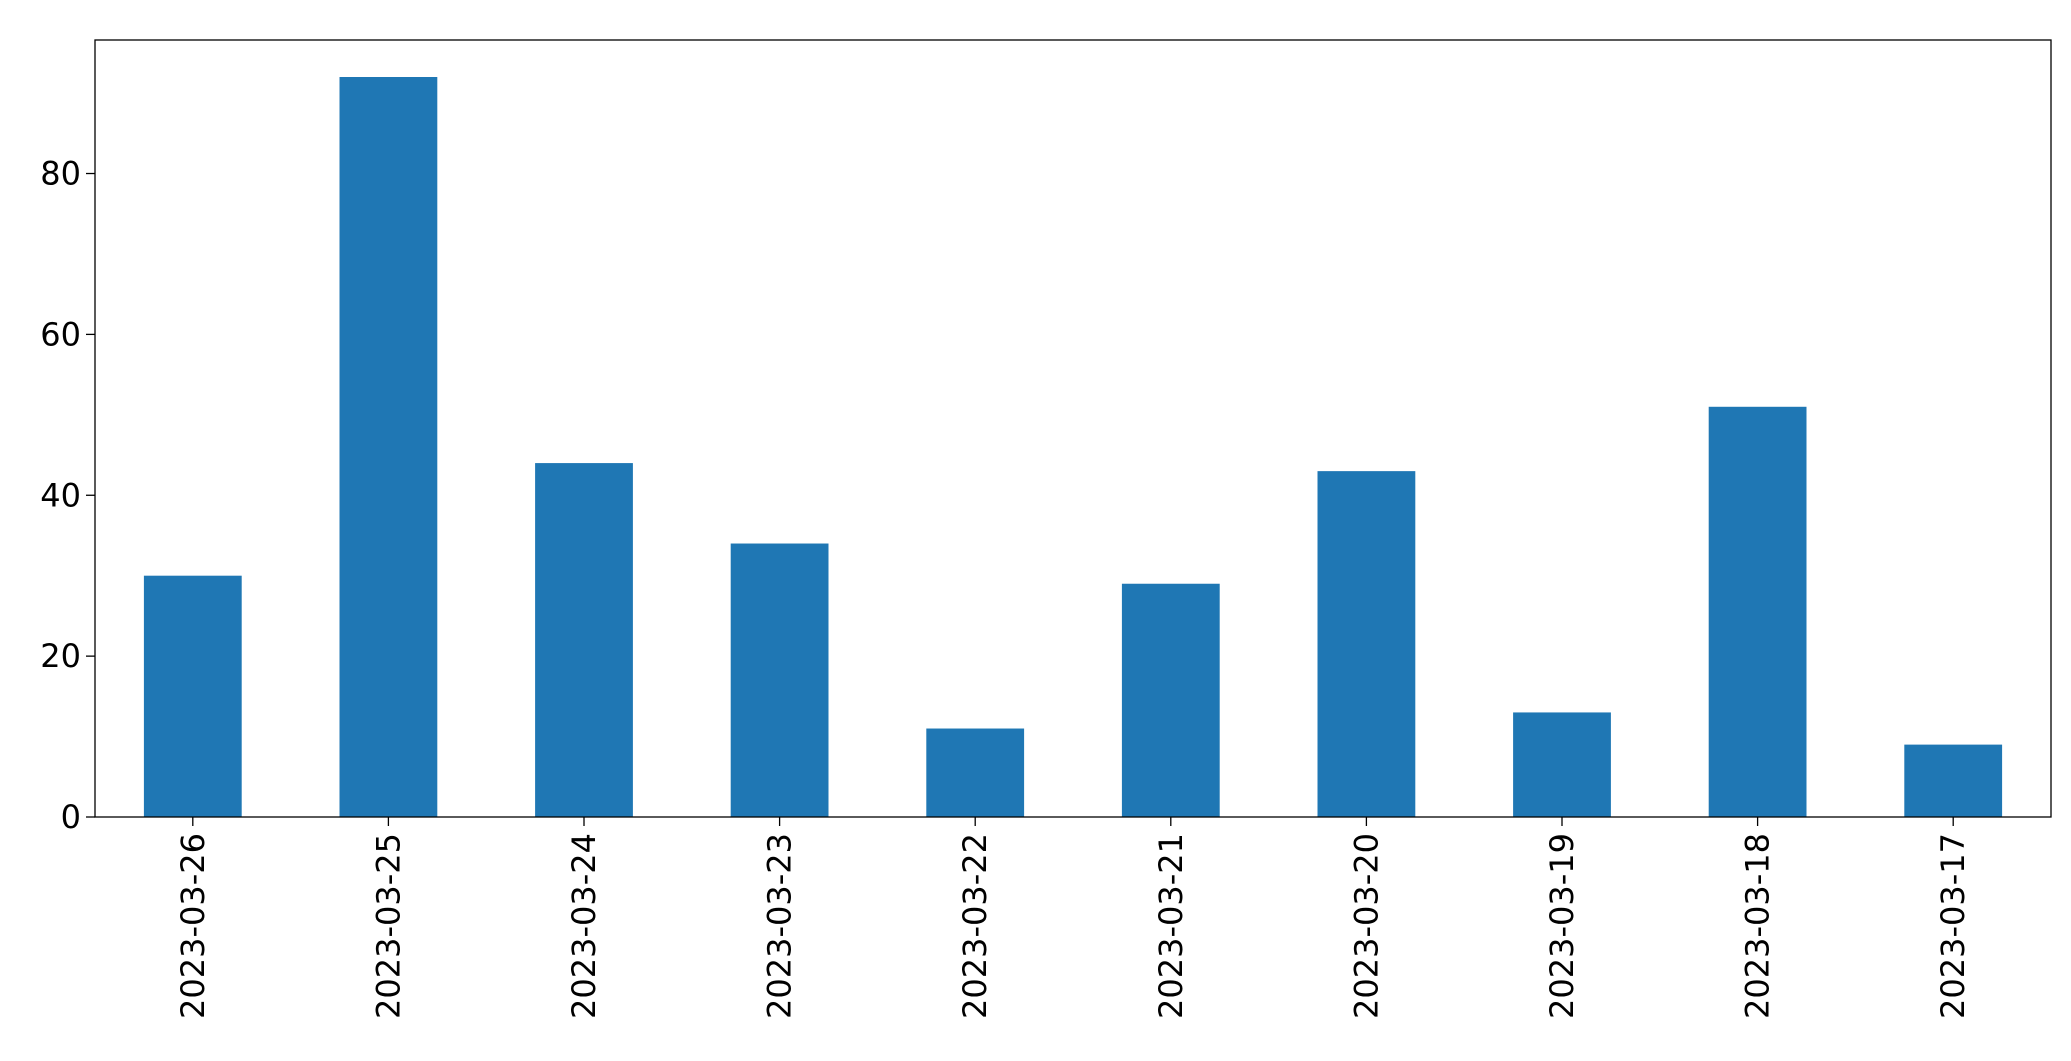 The image size is (2071, 1061). What do you see at coordinates (388, 926) in the screenshot?
I see `x-tick-label: 2023-03-25` at bounding box center [388, 926].